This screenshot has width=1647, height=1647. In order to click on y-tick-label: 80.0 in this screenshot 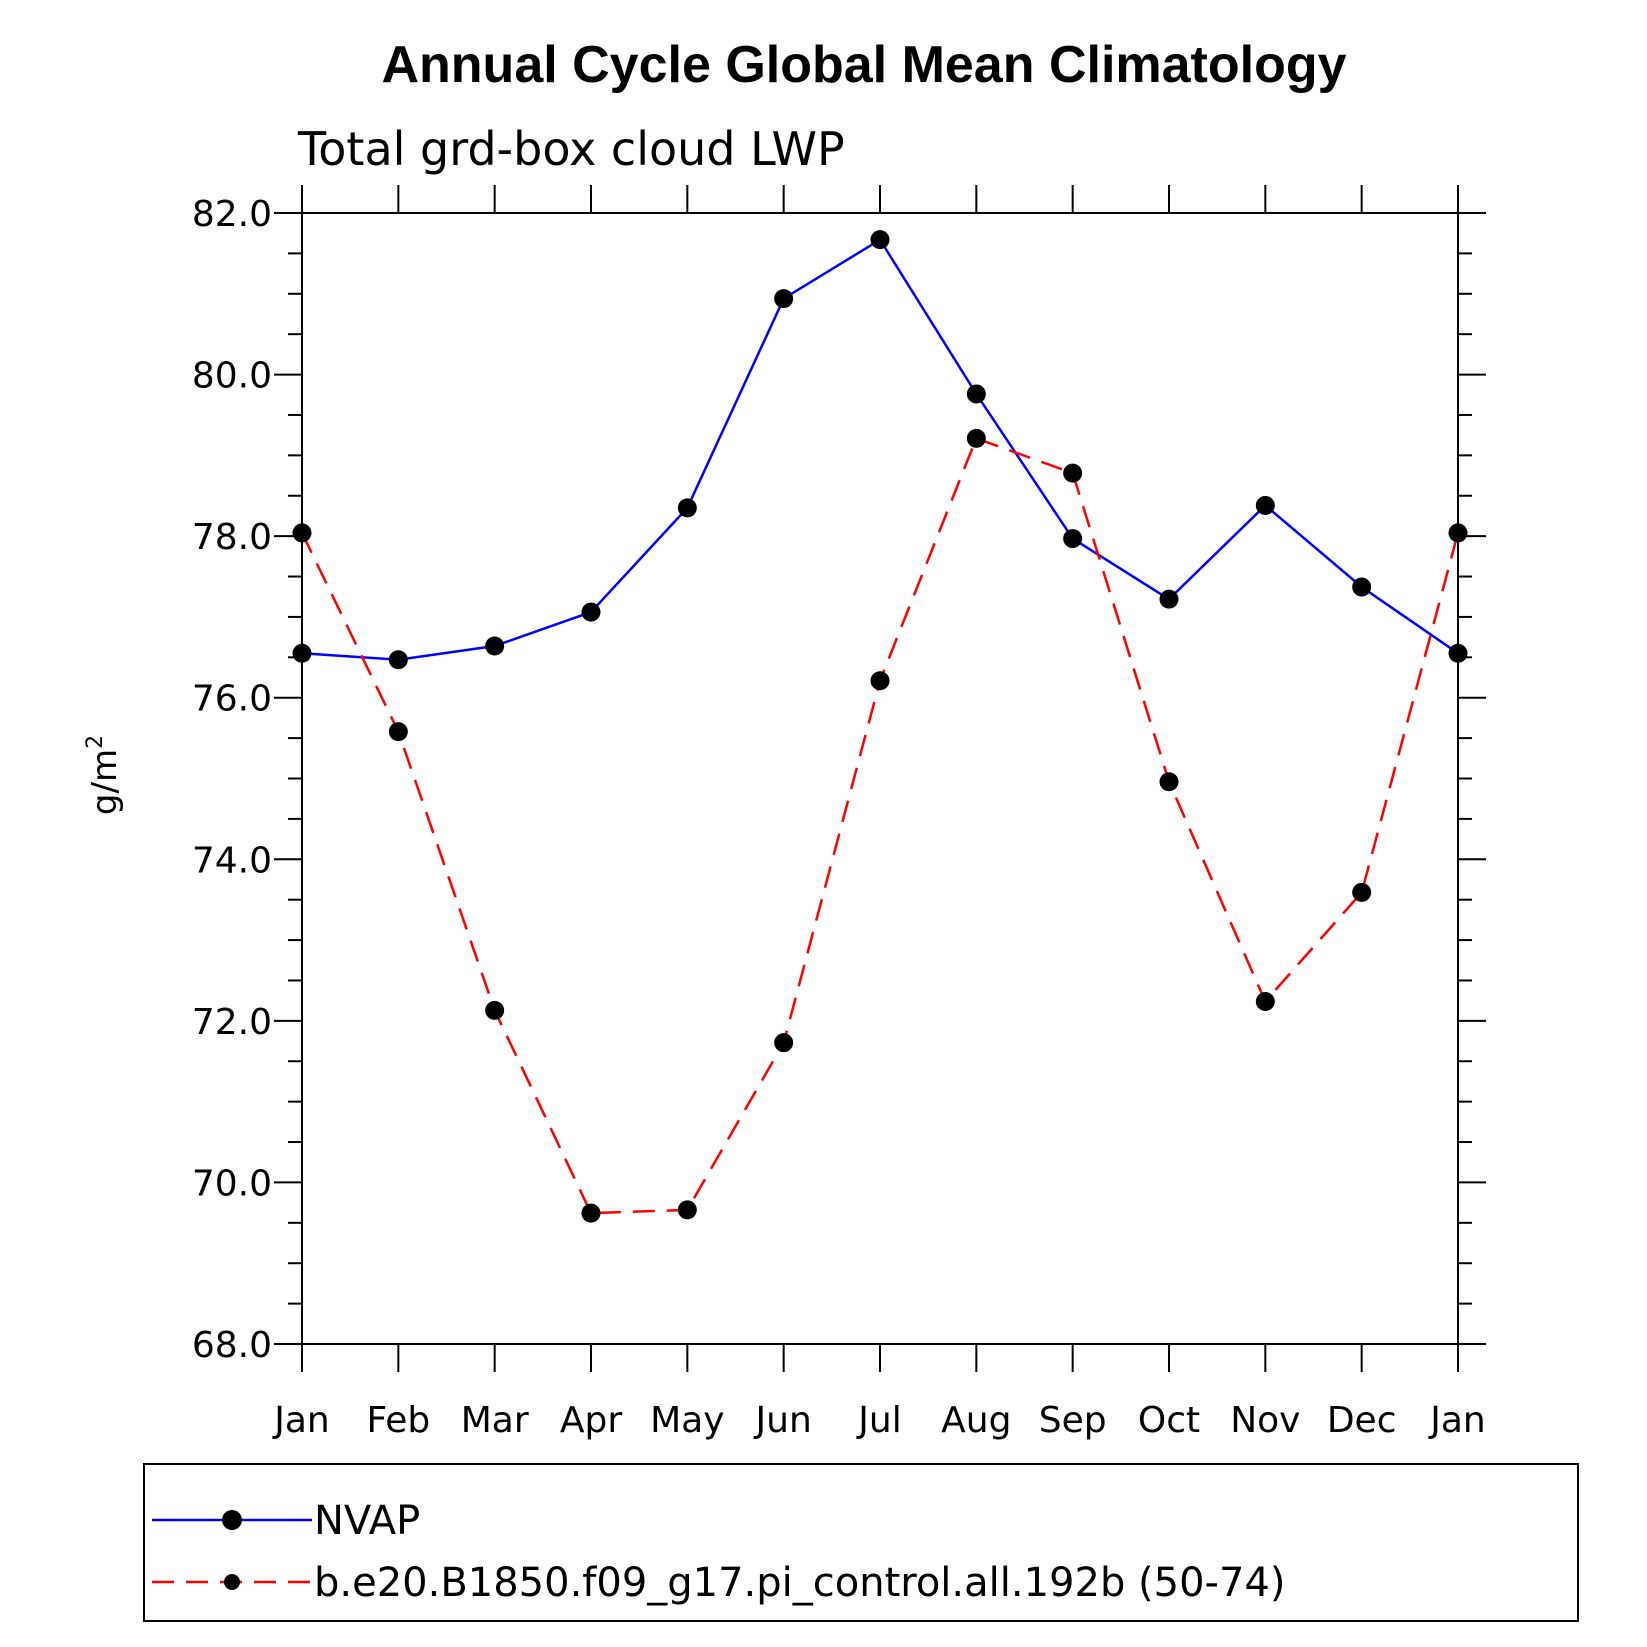, I will do `click(232, 376)`.